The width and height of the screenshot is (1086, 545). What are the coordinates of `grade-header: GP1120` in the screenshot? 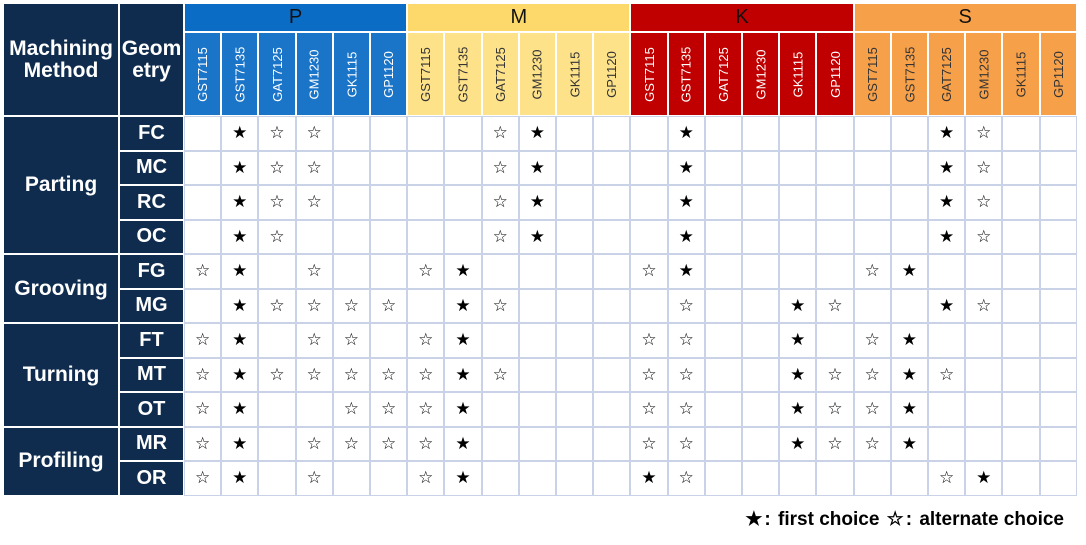 It's located at (1058, 74).